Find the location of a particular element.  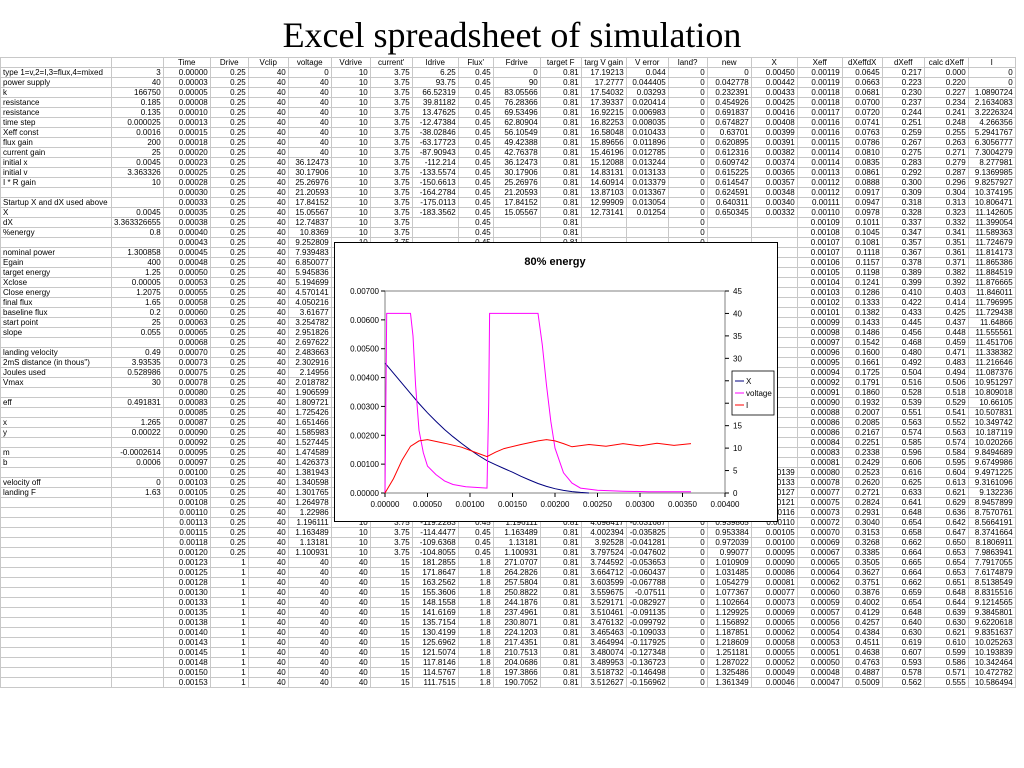

table-cell: -164.2784 is located at coordinates (435, 192).